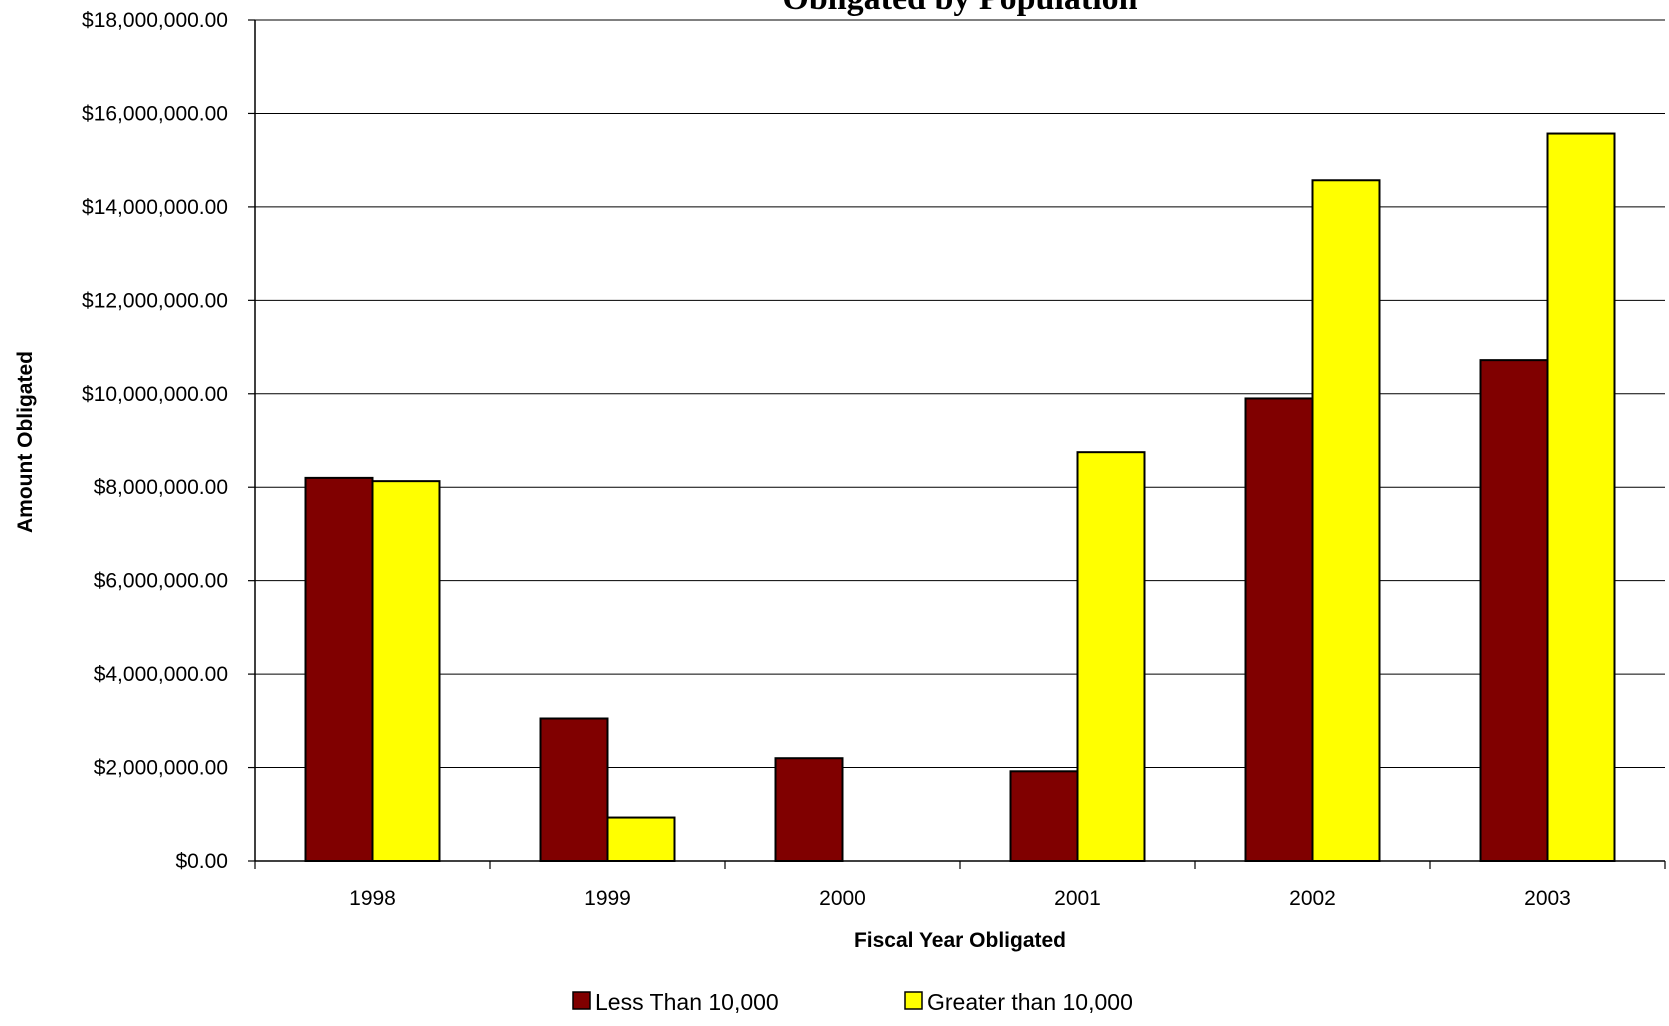 The height and width of the screenshot is (1026, 1669). Describe the element at coordinates (842, 898) in the screenshot. I see `x-tick-label: 2000` at that location.